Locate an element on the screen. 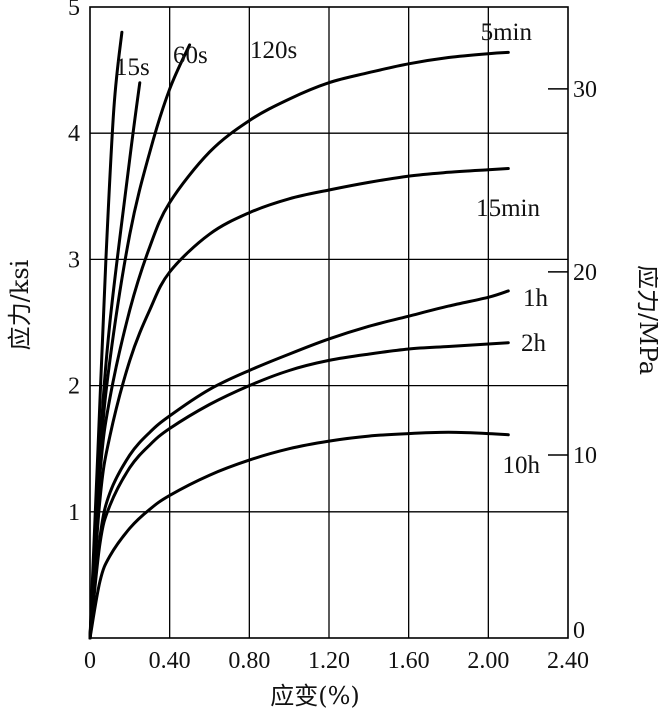  series-label-5min: 5min is located at coordinates (507, 32).